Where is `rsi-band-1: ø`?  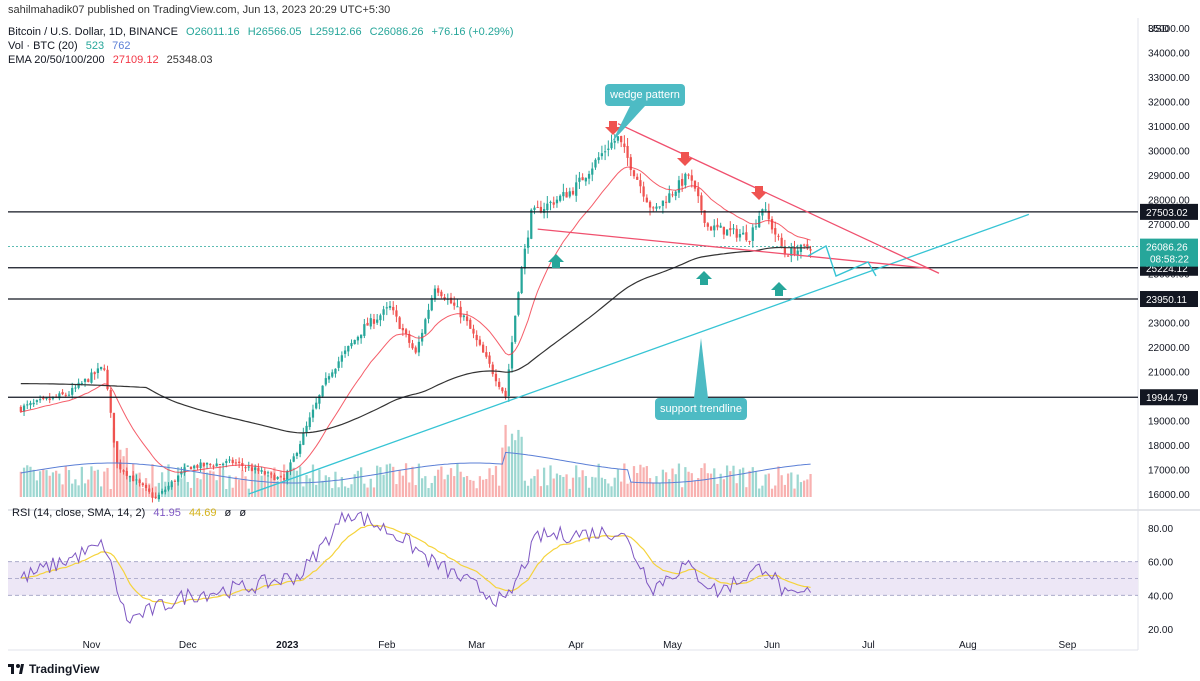 rsi-band-1: ø is located at coordinates (228, 513).